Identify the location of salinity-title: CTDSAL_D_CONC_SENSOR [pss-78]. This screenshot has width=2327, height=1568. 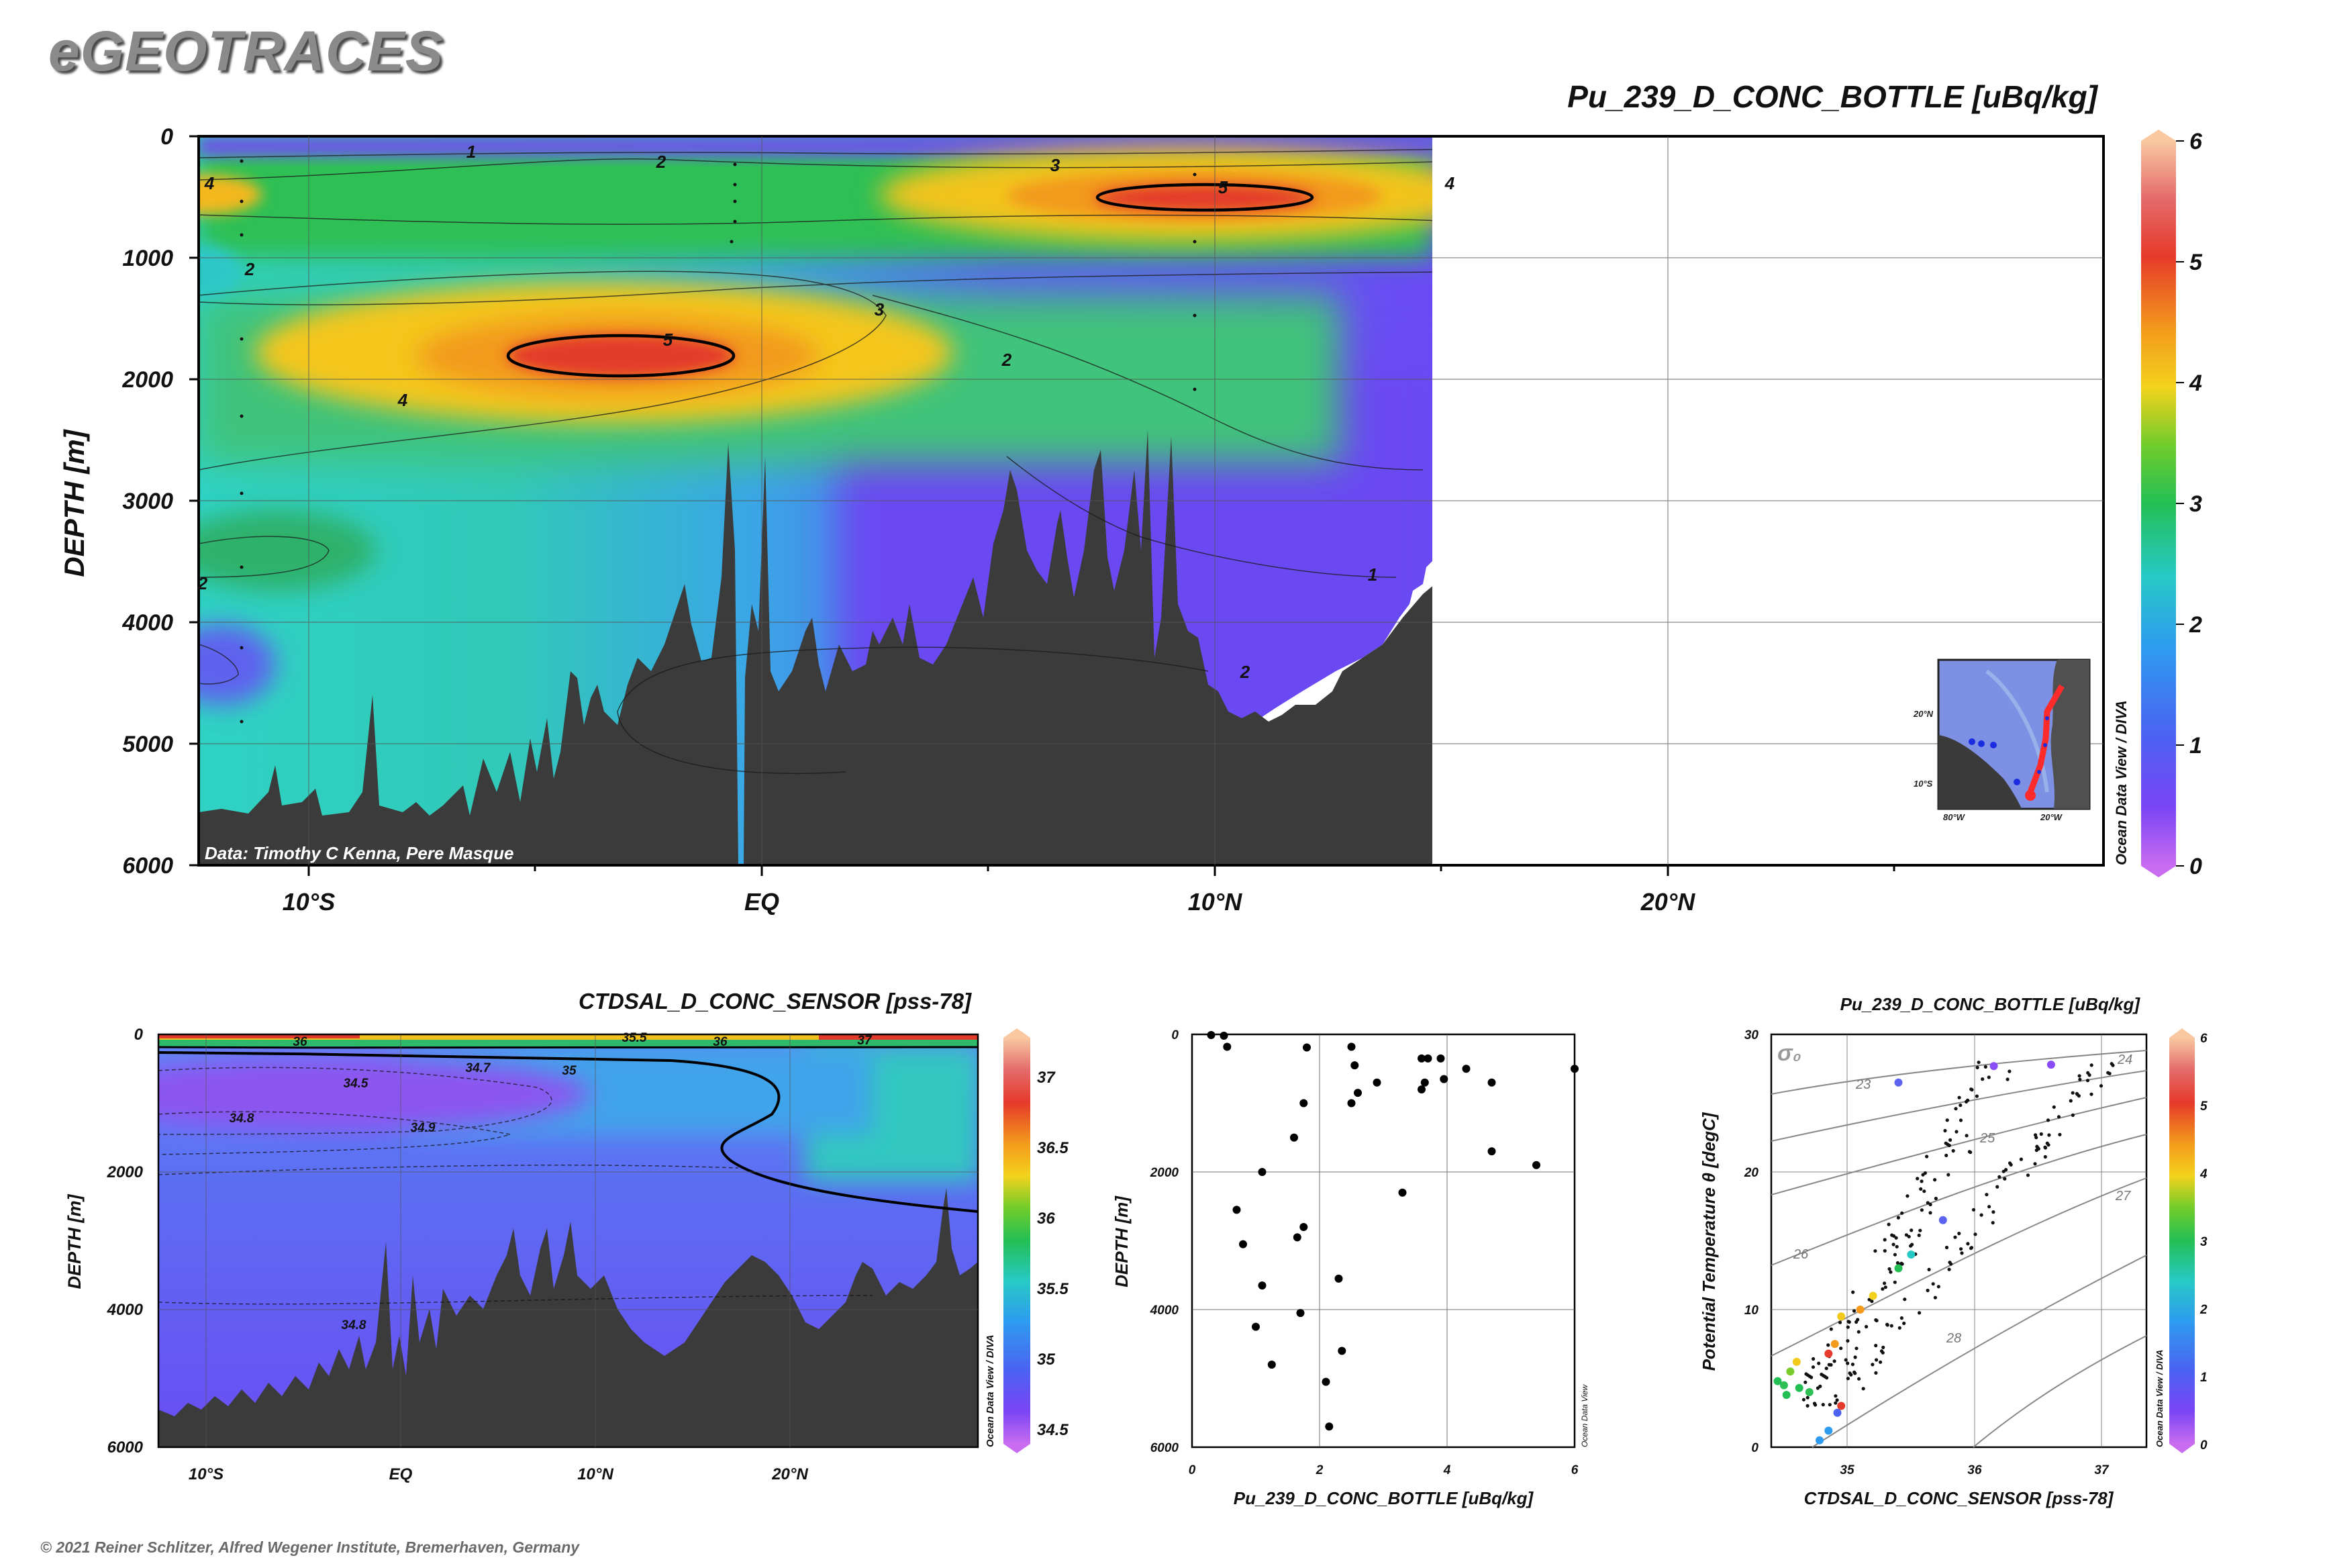
(775, 1002).